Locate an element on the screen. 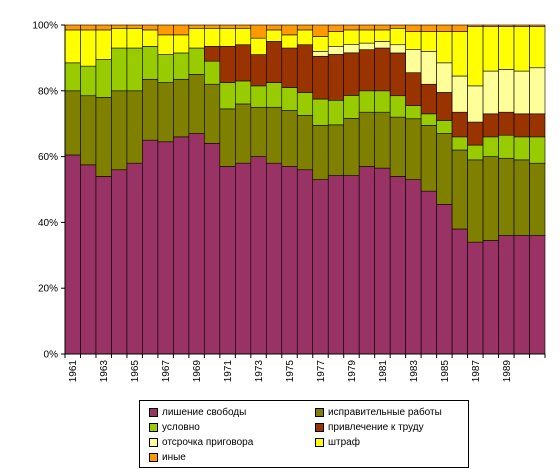 Image resolution: width=560 pixels, height=473 pixels. legend-label: отсрочка приговора is located at coordinates (208, 442).